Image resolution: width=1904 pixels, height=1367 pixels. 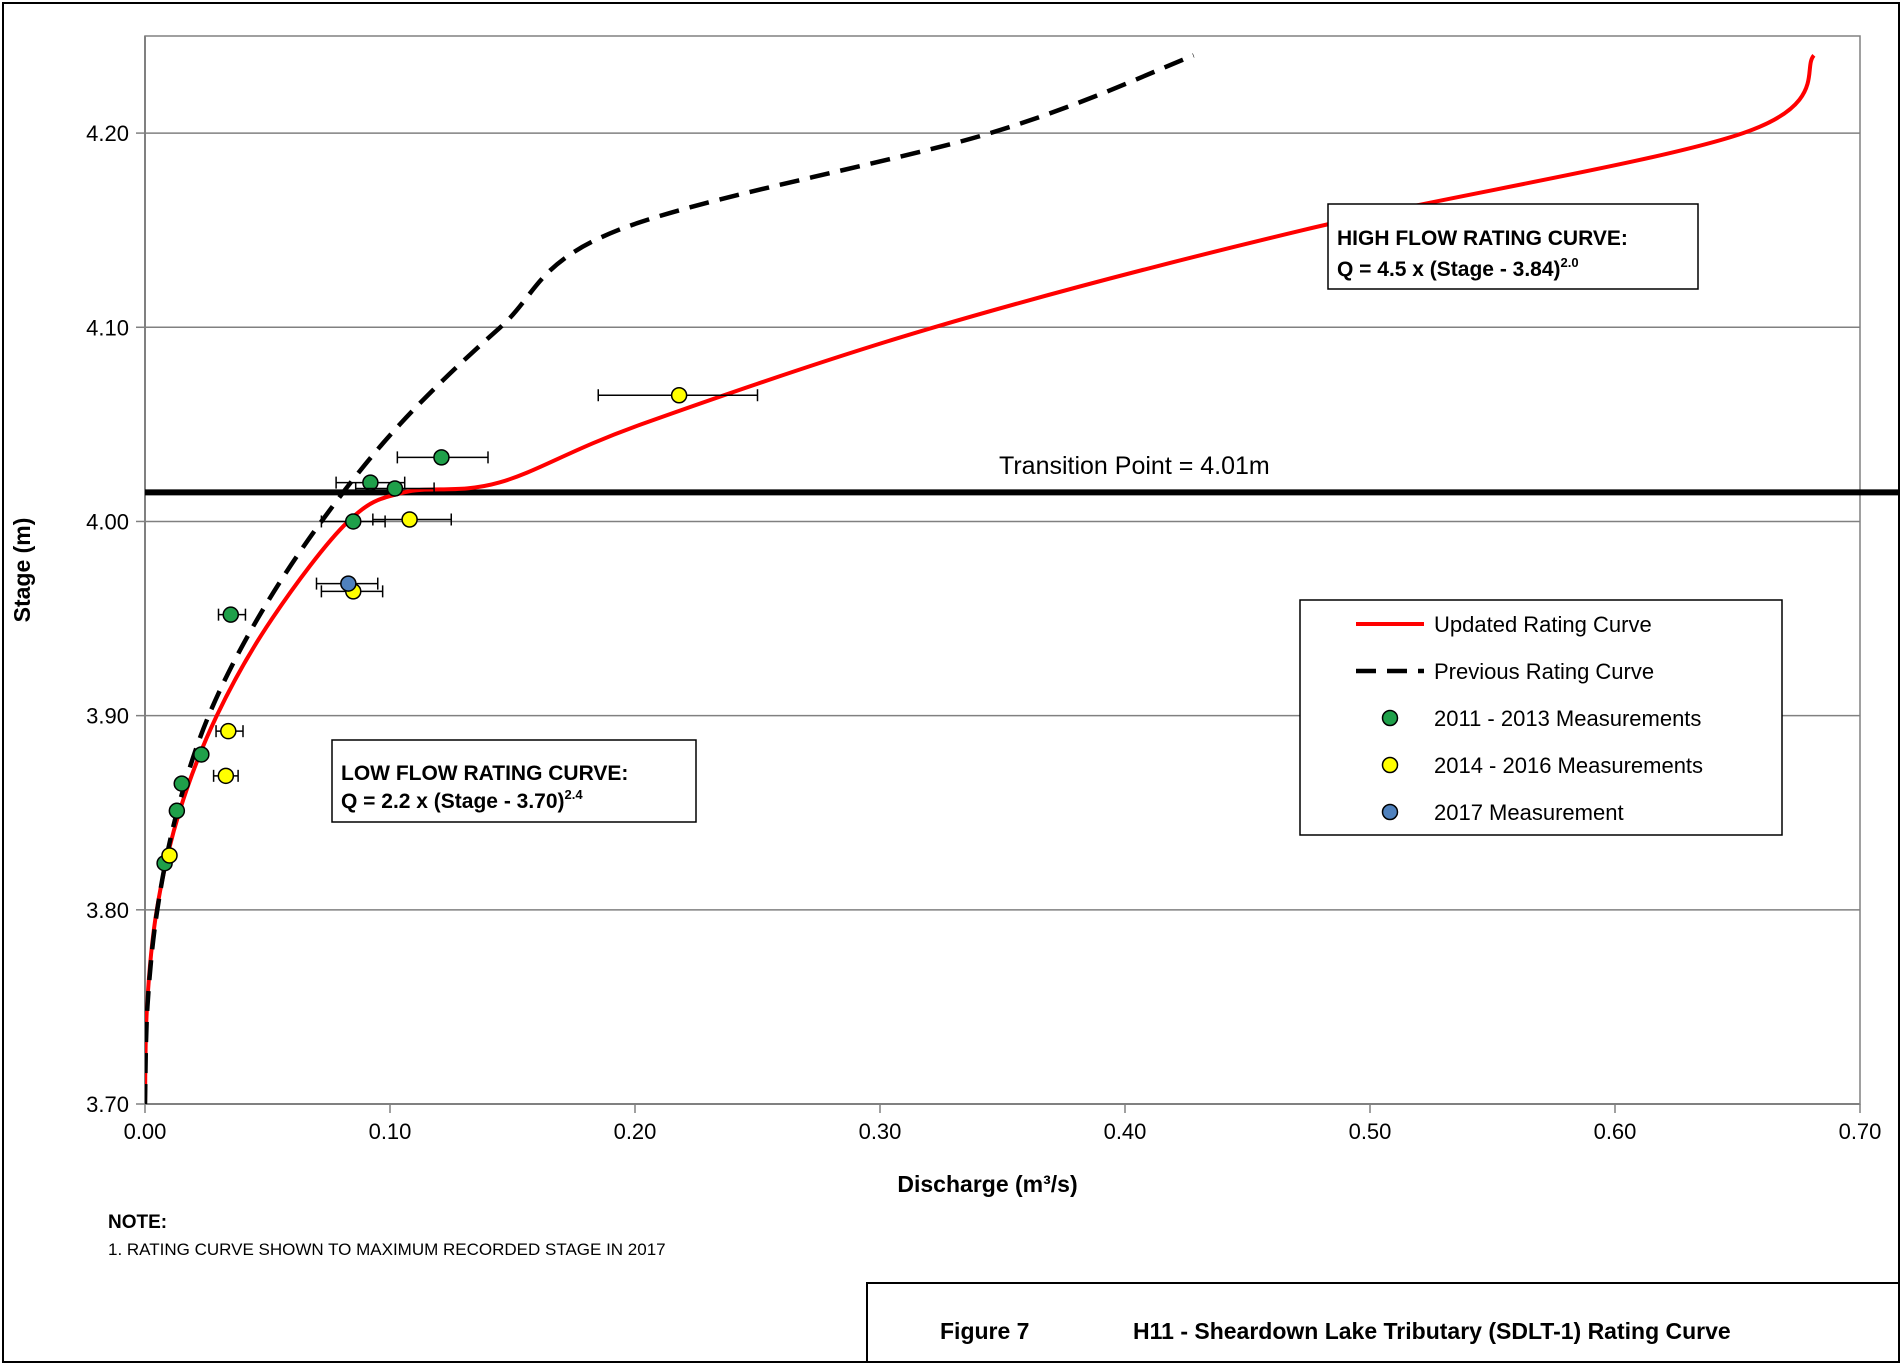 I want to click on low-flow-equation: Q = 2.2 x (Stage - 3.70)2.4, so click(x=462, y=800).